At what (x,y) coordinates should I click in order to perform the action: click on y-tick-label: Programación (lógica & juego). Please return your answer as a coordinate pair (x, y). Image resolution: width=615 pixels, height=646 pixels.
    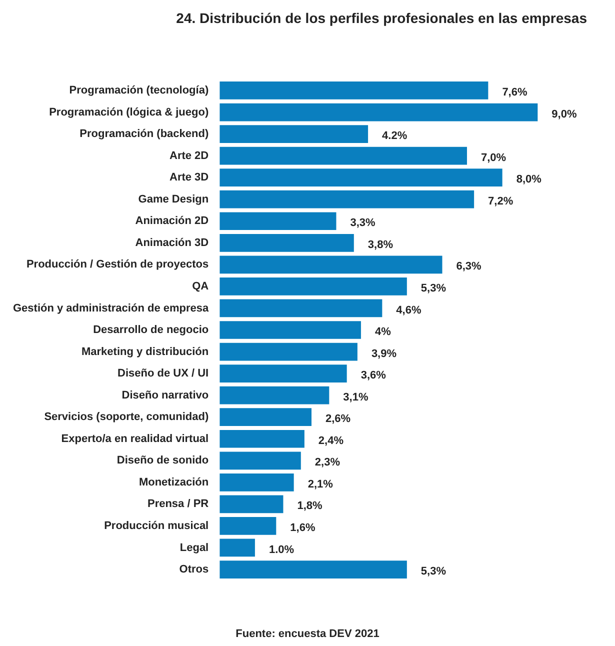
    Looking at the image, I should click on (129, 112).